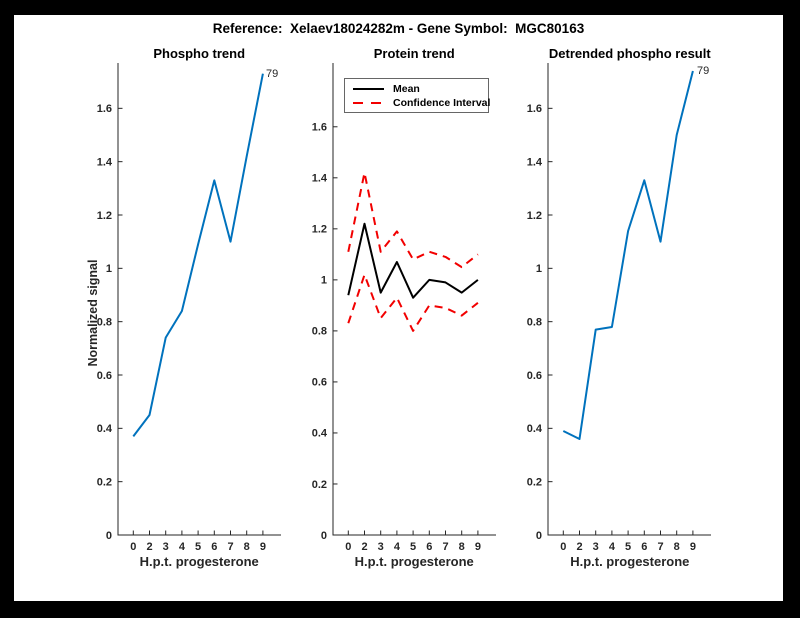 The width and height of the screenshot is (800, 618). What do you see at coordinates (368, 103) in the screenshot?
I see `confidence-interval-line-sample` at bounding box center [368, 103].